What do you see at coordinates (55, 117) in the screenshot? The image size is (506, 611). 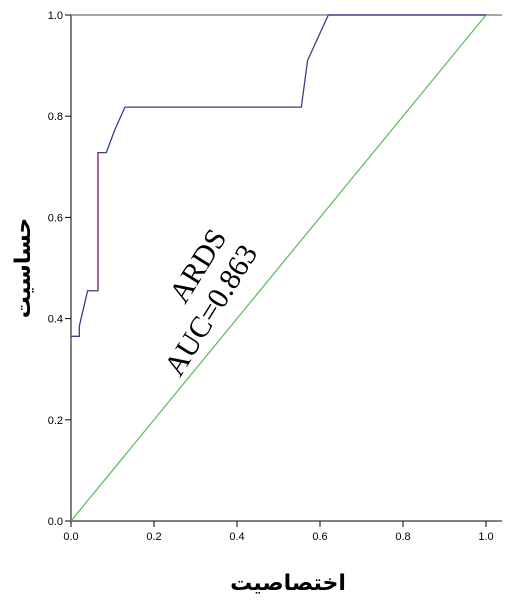 I see `y-tick-label: 0.8` at bounding box center [55, 117].